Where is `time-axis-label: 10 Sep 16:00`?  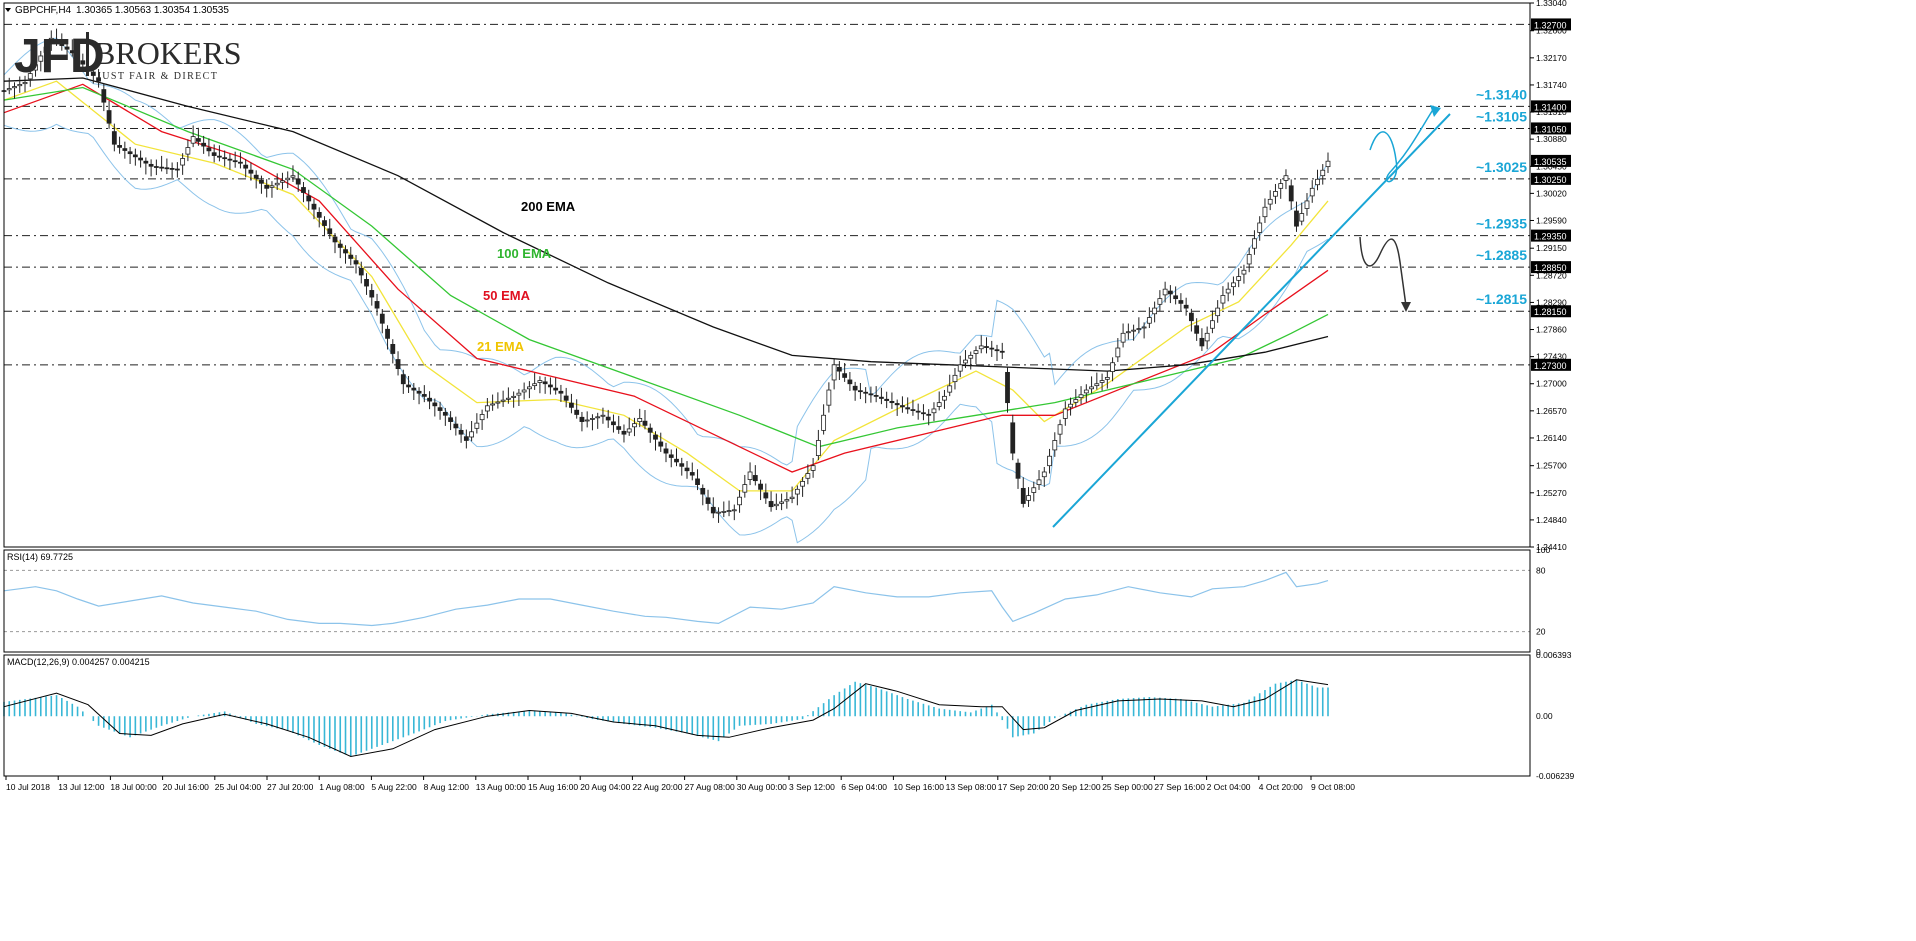 time-axis-label: 10 Sep 16:00 is located at coordinates (918, 787).